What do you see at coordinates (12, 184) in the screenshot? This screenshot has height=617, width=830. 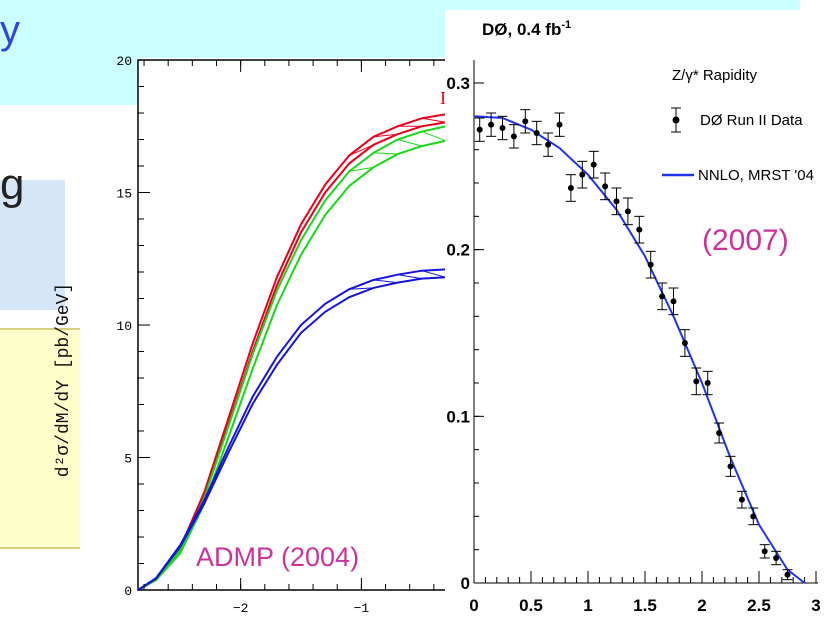 I see `slide-text-fragment: g` at bounding box center [12, 184].